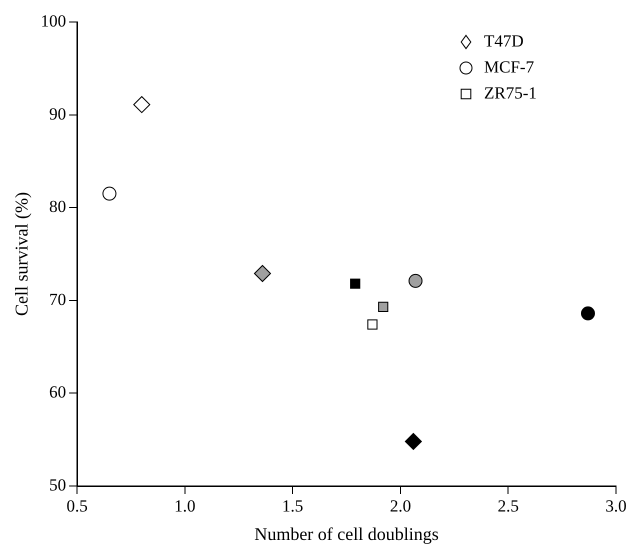  Describe the element at coordinates (57, 392) in the screenshot. I see `y-tick-label: 60` at that location.